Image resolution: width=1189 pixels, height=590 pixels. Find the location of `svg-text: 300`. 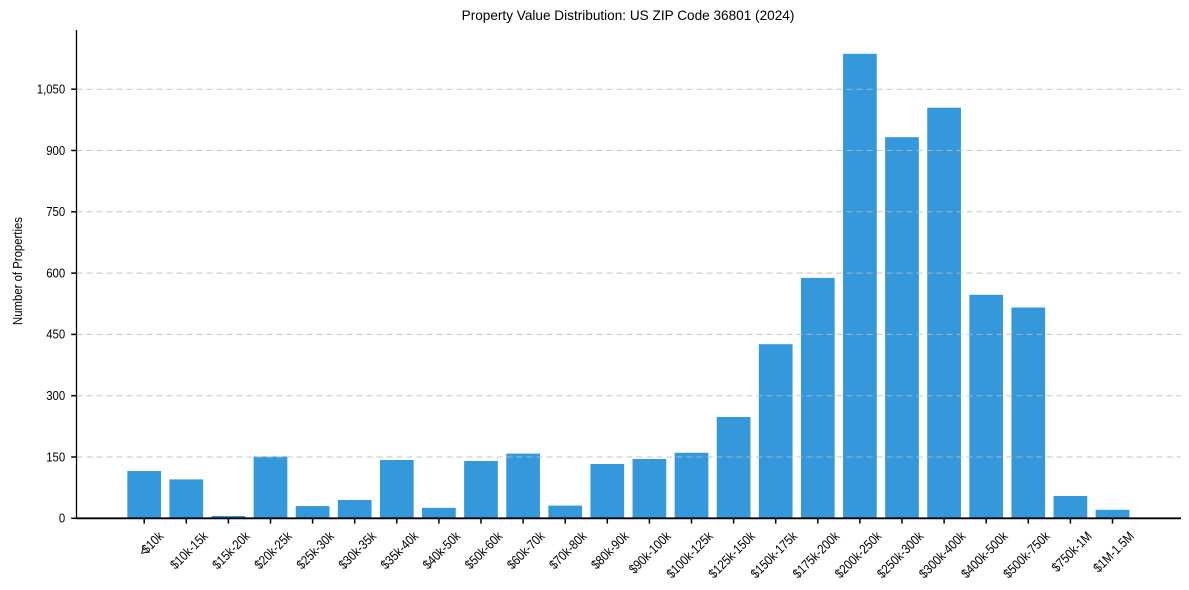

svg-text: 300 is located at coordinates (55, 395).